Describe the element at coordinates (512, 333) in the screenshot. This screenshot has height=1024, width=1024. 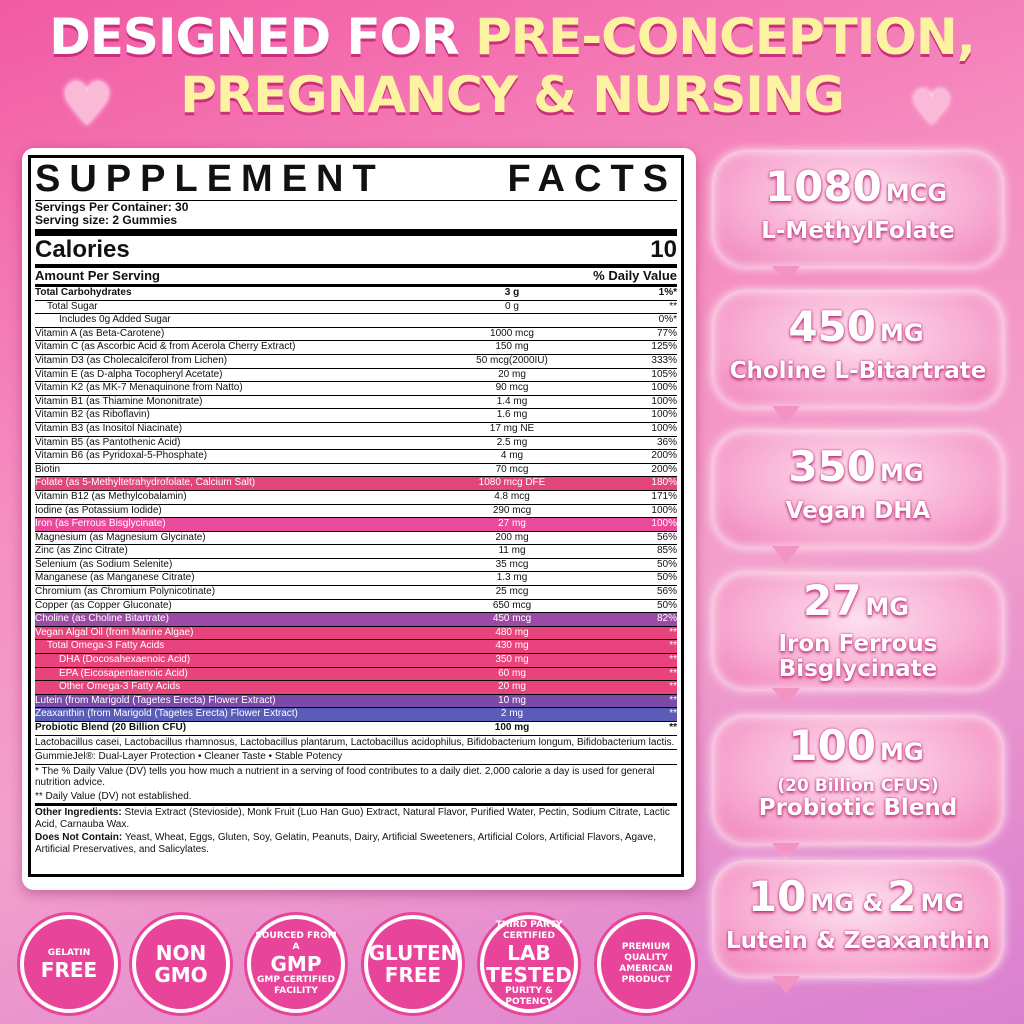
I see `nutrient-amount: 1000 mcg` at that location.